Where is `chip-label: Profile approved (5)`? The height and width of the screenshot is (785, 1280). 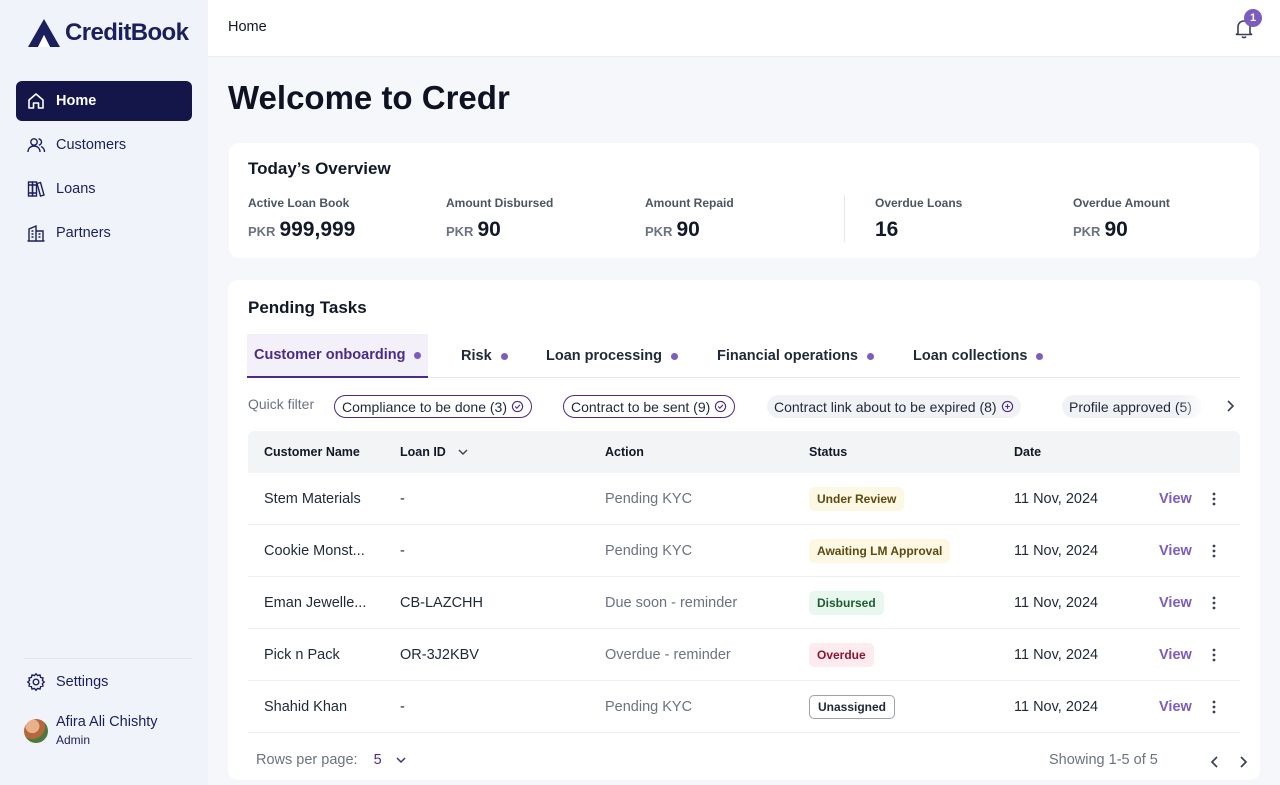
chip-label: Profile approved (5) is located at coordinates (1130, 406).